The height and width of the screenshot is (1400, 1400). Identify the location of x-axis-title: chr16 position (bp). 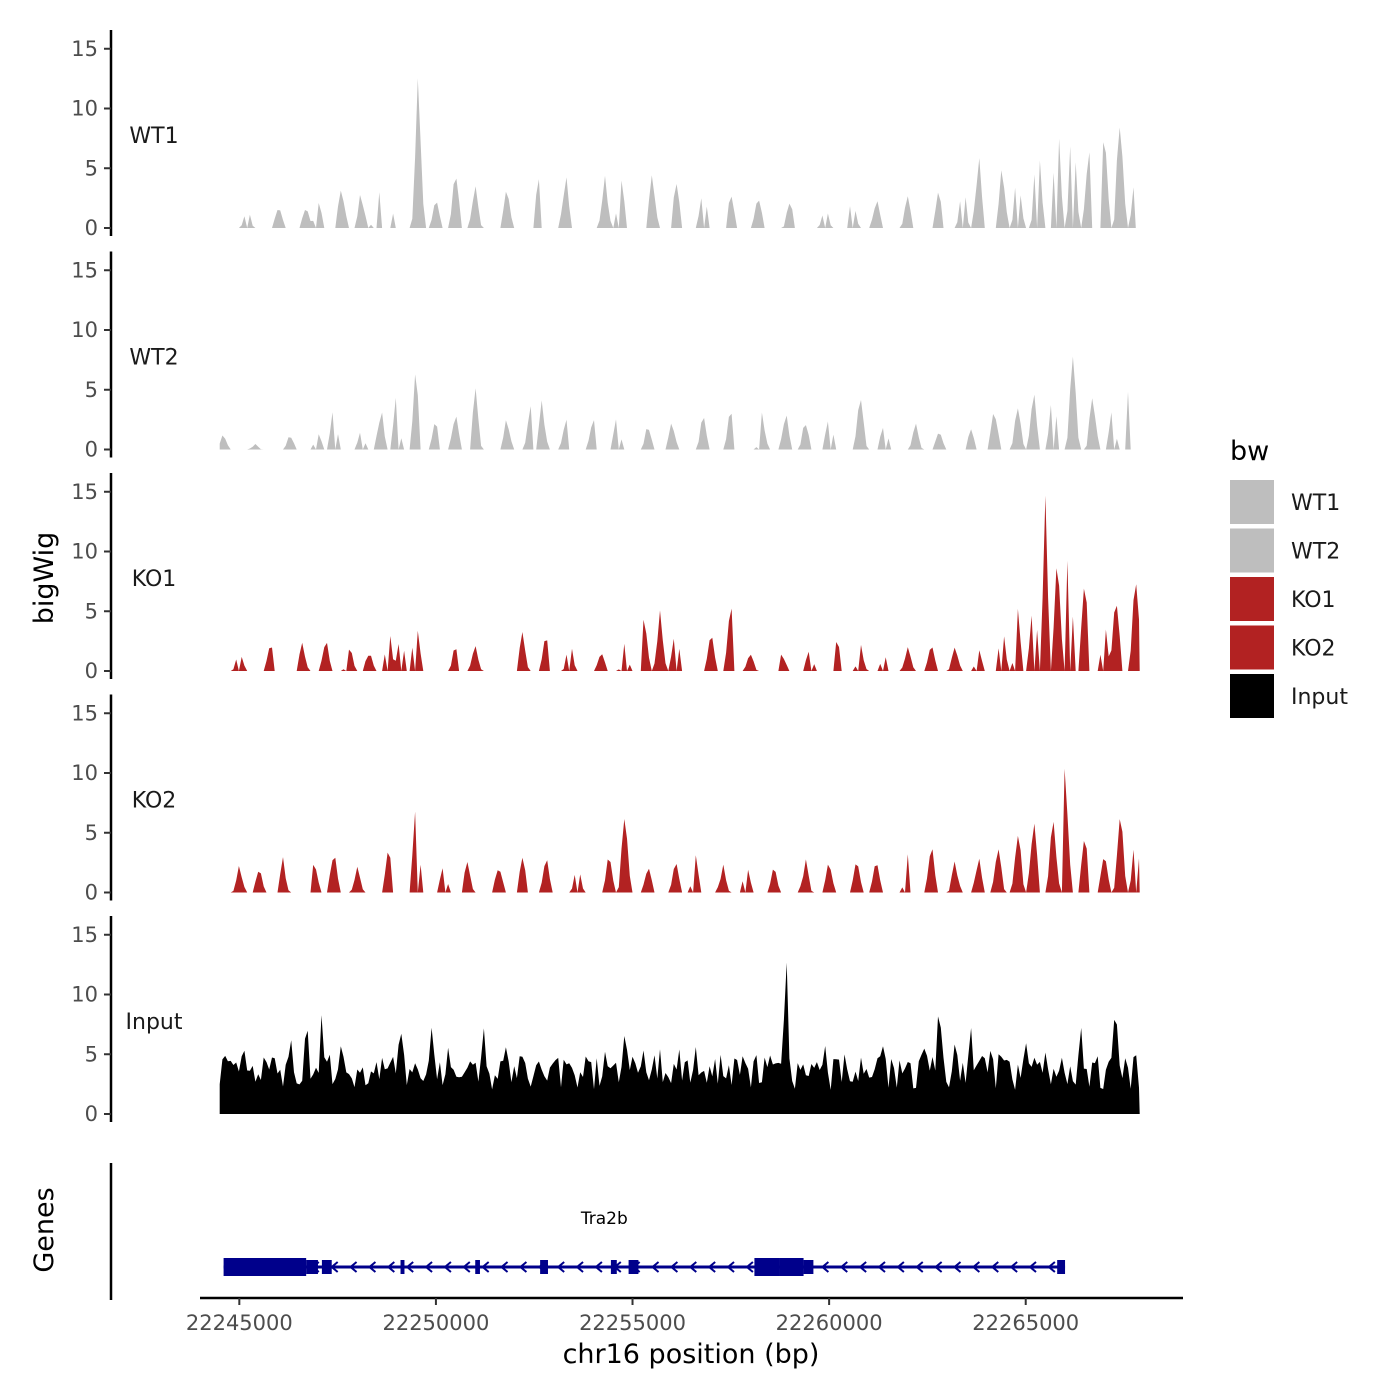
(691, 1354).